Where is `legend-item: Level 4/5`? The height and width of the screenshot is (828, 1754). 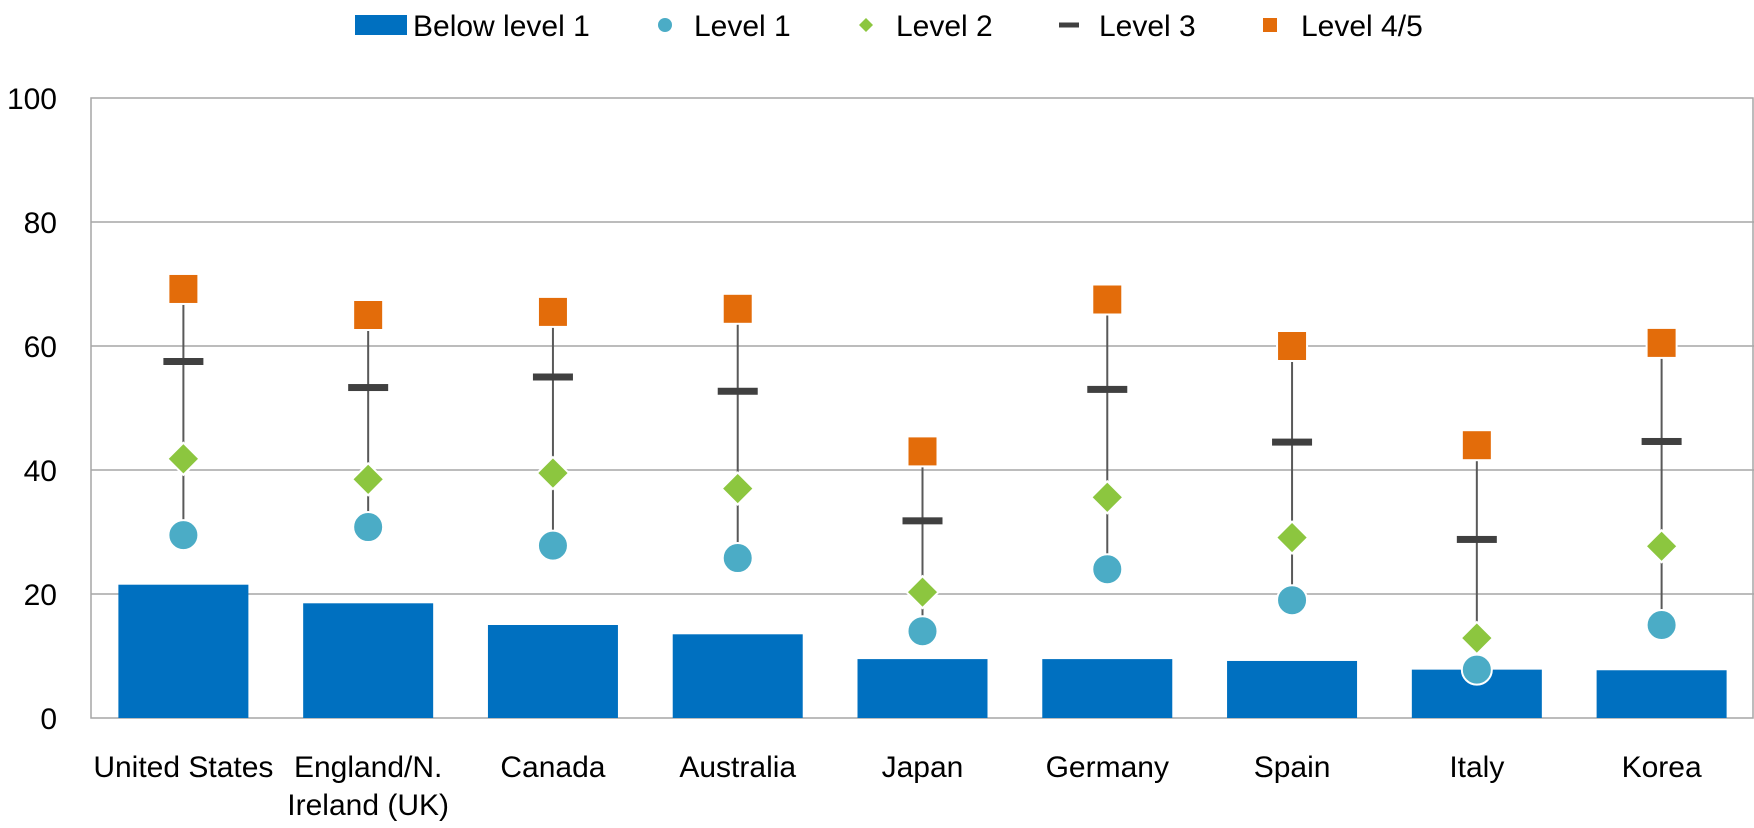 legend-item: Level 4/5 is located at coordinates (1343, 26).